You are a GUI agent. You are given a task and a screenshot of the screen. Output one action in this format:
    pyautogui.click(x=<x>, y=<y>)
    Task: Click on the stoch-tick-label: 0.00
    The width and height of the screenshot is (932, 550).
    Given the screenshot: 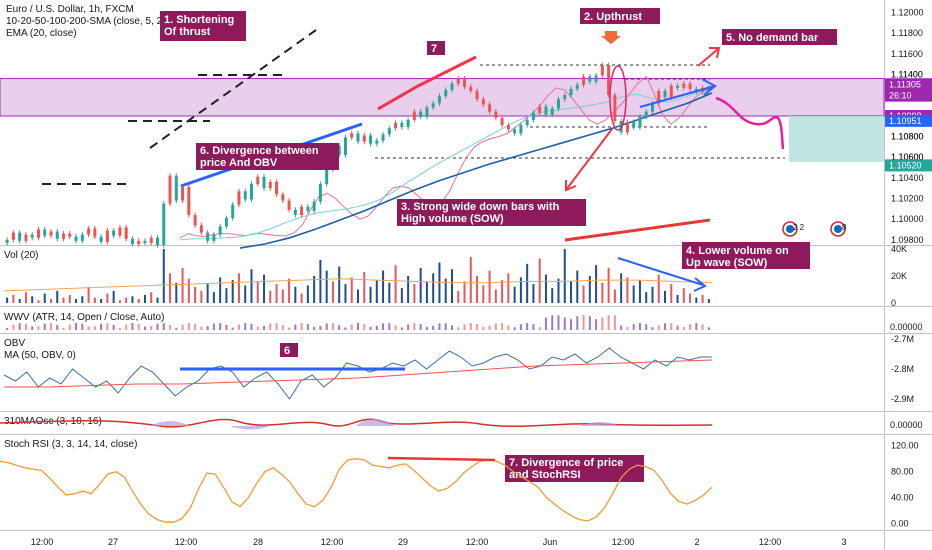 What is the action you would take?
    pyautogui.click(x=900, y=524)
    